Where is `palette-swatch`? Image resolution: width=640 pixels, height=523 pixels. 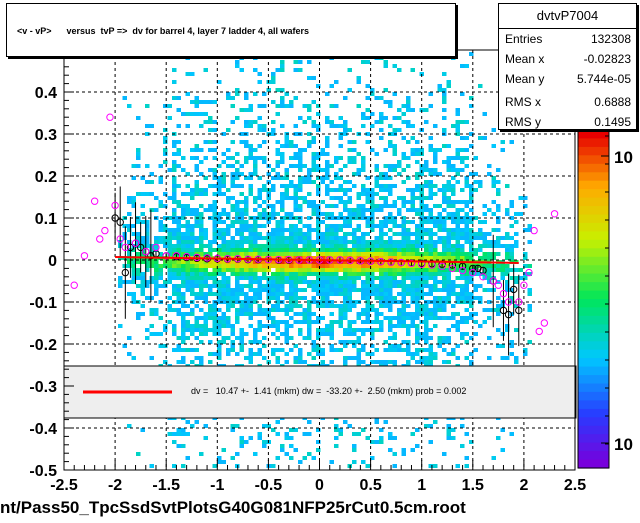 palette-swatch is located at coordinates (593, 236).